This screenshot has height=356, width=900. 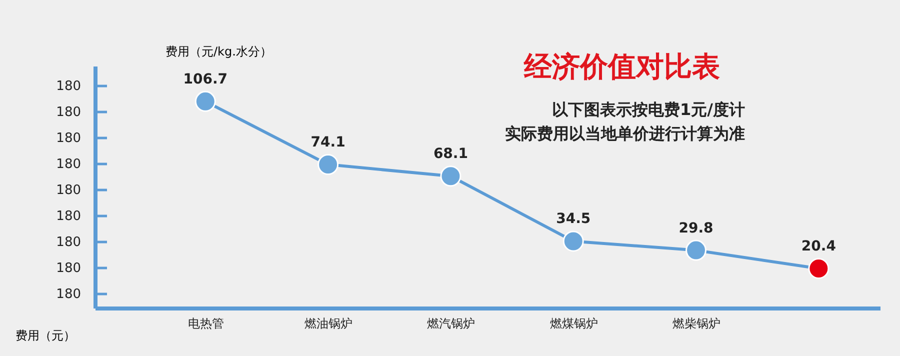 I want to click on y-axis-title: 费用（元/kg.水分）, so click(x=219, y=51).